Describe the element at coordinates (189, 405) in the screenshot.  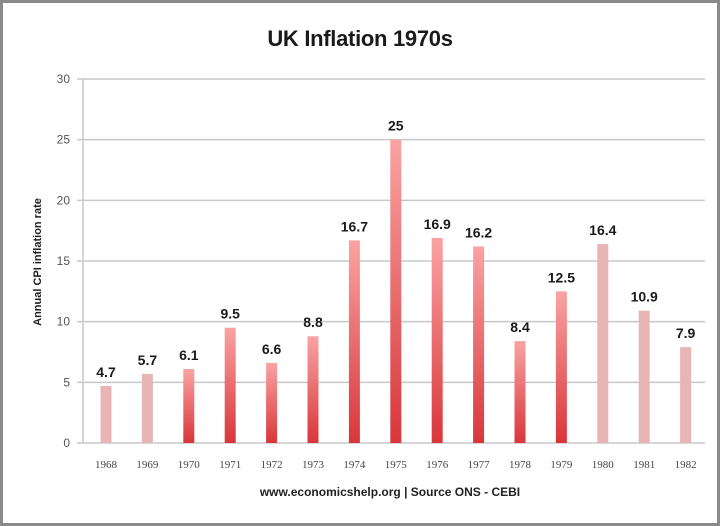
I see `bar-1970` at that location.